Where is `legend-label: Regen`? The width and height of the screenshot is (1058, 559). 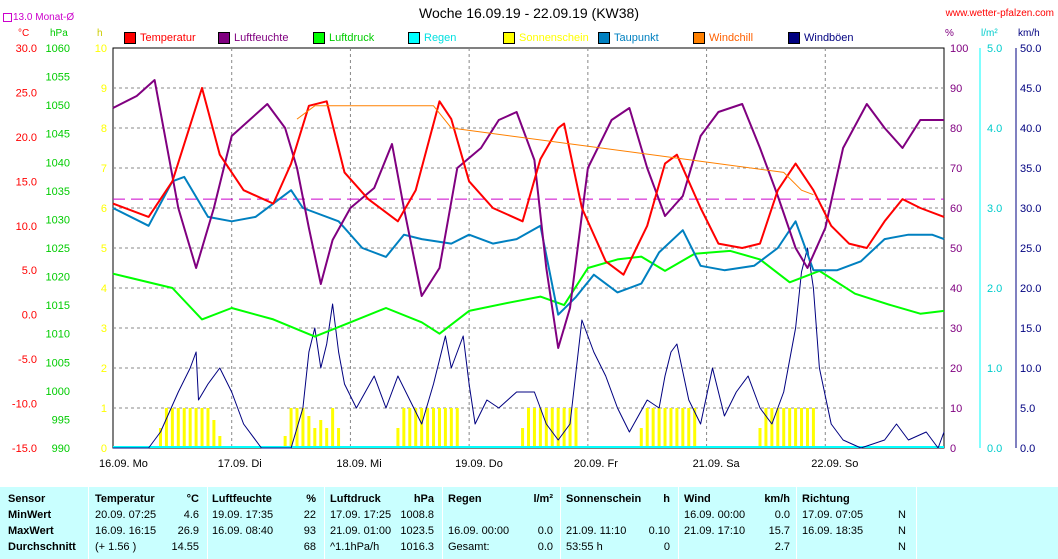
legend-label: Regen is located at coordinates (440, 38).